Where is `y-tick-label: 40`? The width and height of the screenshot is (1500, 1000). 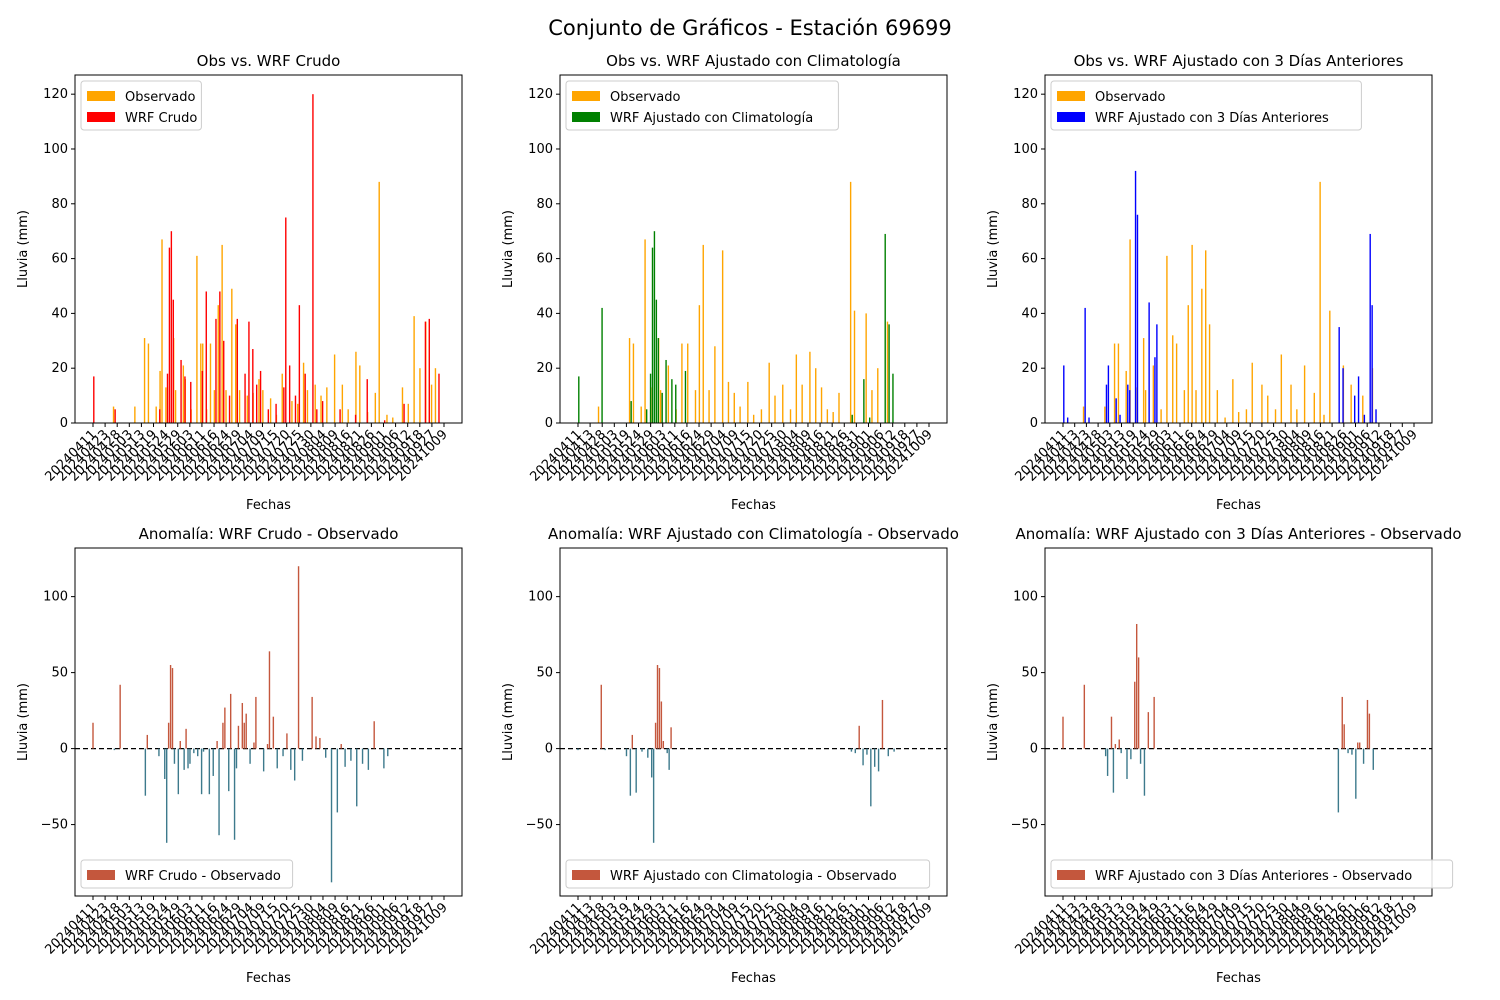
y-tick-label: 40 is located at coordinates (544, 313).